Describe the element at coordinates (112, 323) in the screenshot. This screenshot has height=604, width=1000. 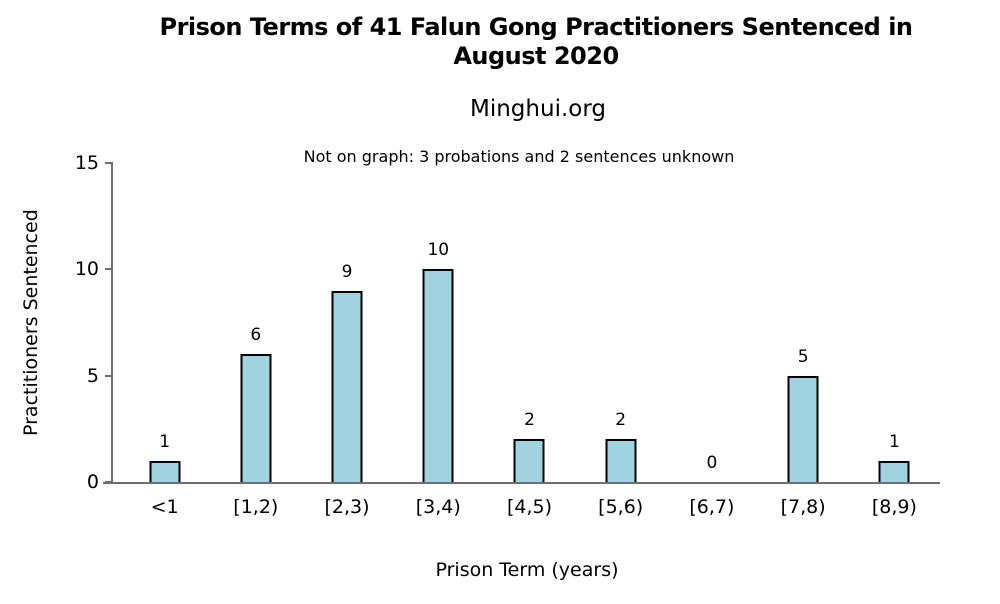
I see `y-axis-line` at that location.